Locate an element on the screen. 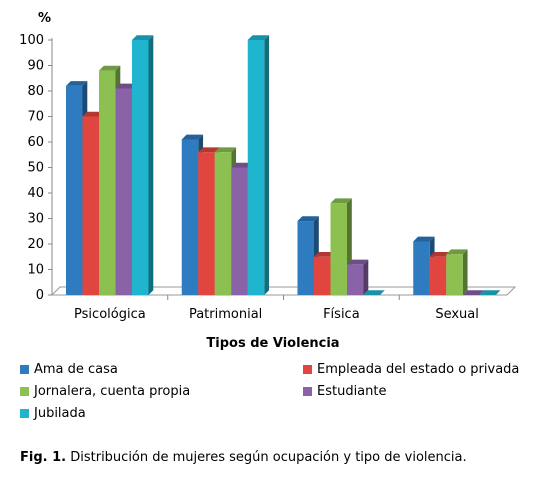 The image size is (540, 480). y-tick-label: 30 is located at coordinates (35, 219).